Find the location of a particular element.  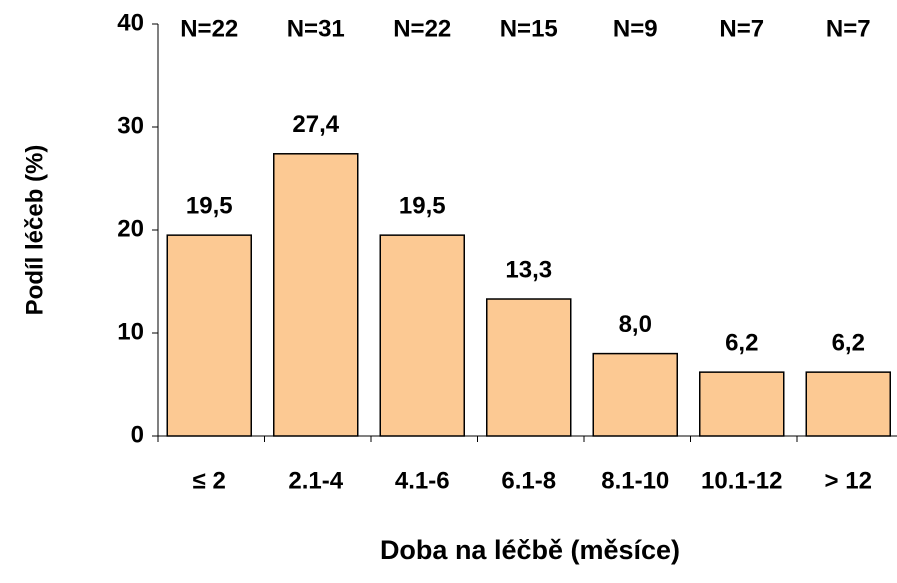

y-tick-label: 10 is located at coordinates (130, 331).